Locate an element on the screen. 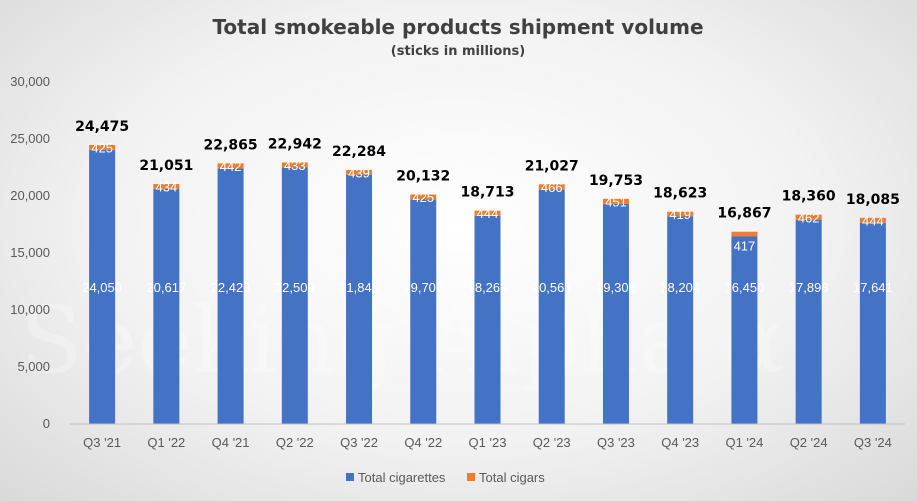  data-label-total: 22,284 is located at coordinates (359, 152).